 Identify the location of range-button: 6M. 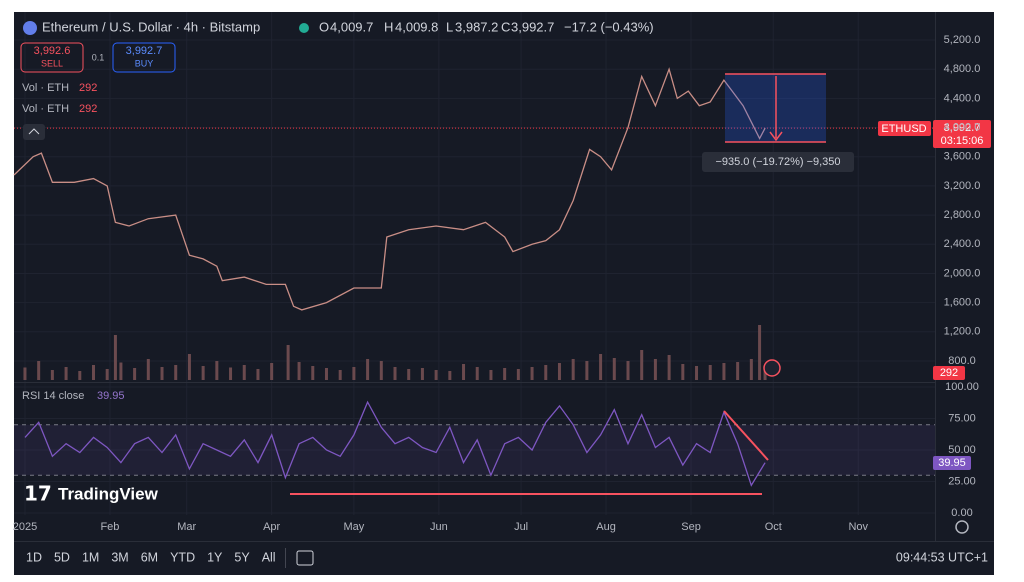
(149, 557).